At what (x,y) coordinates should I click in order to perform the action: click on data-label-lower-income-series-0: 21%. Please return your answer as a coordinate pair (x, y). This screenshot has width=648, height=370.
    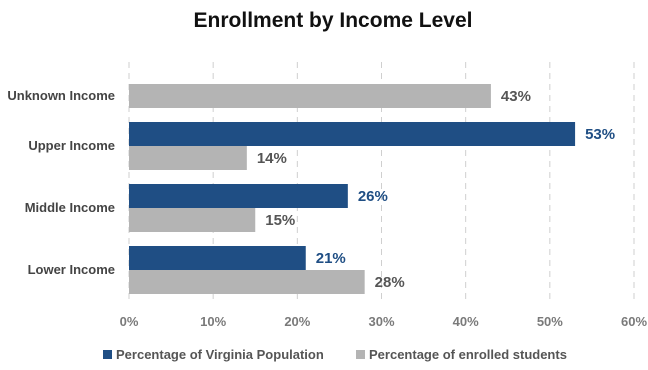
    Looking at the image, I should click on (331, 258).